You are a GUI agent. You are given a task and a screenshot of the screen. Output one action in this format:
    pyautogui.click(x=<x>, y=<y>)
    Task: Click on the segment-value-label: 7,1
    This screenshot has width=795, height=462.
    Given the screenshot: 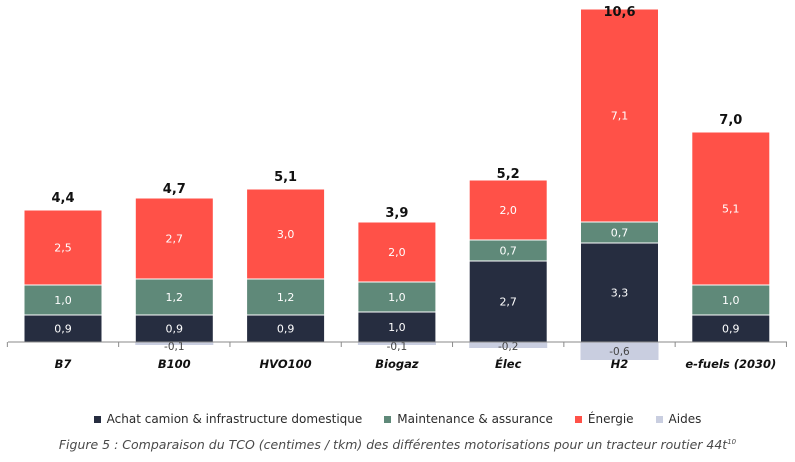 What is the action you would take?
    pyautogui.click(x=620, y=116)
    